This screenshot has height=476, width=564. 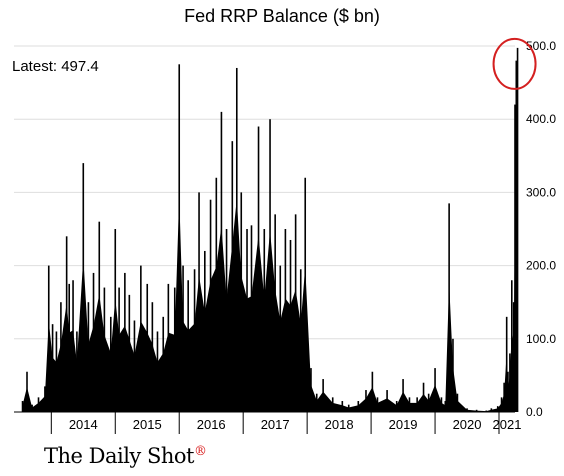 What do you see at coordinates (541, 192) in the screenshot?
I see `y-tick-label: 300.0` at bounding box center [541, 192].